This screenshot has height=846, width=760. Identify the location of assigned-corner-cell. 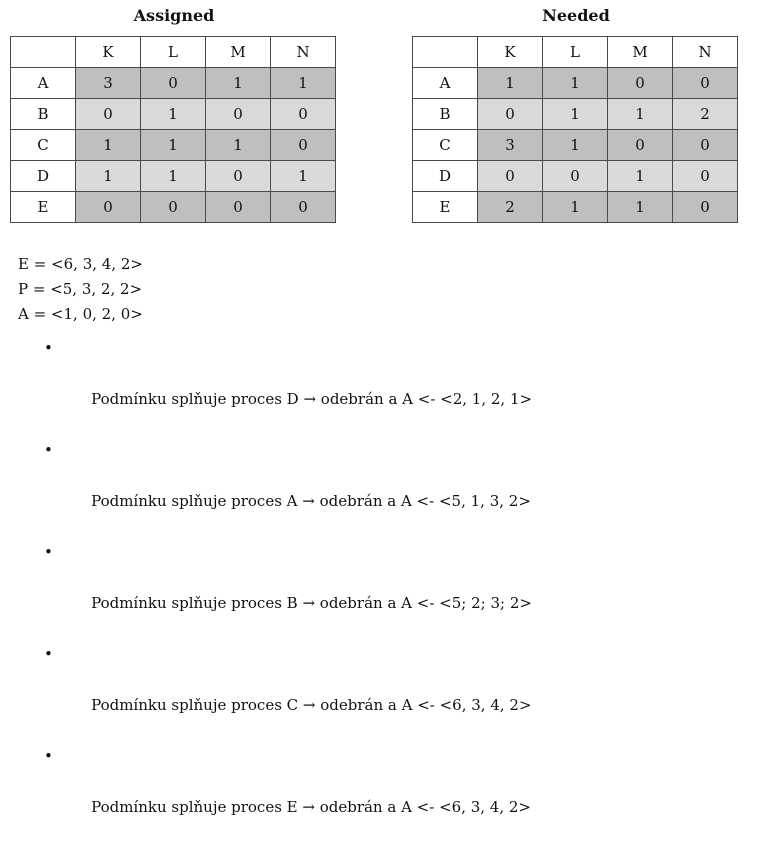
(43, 52).